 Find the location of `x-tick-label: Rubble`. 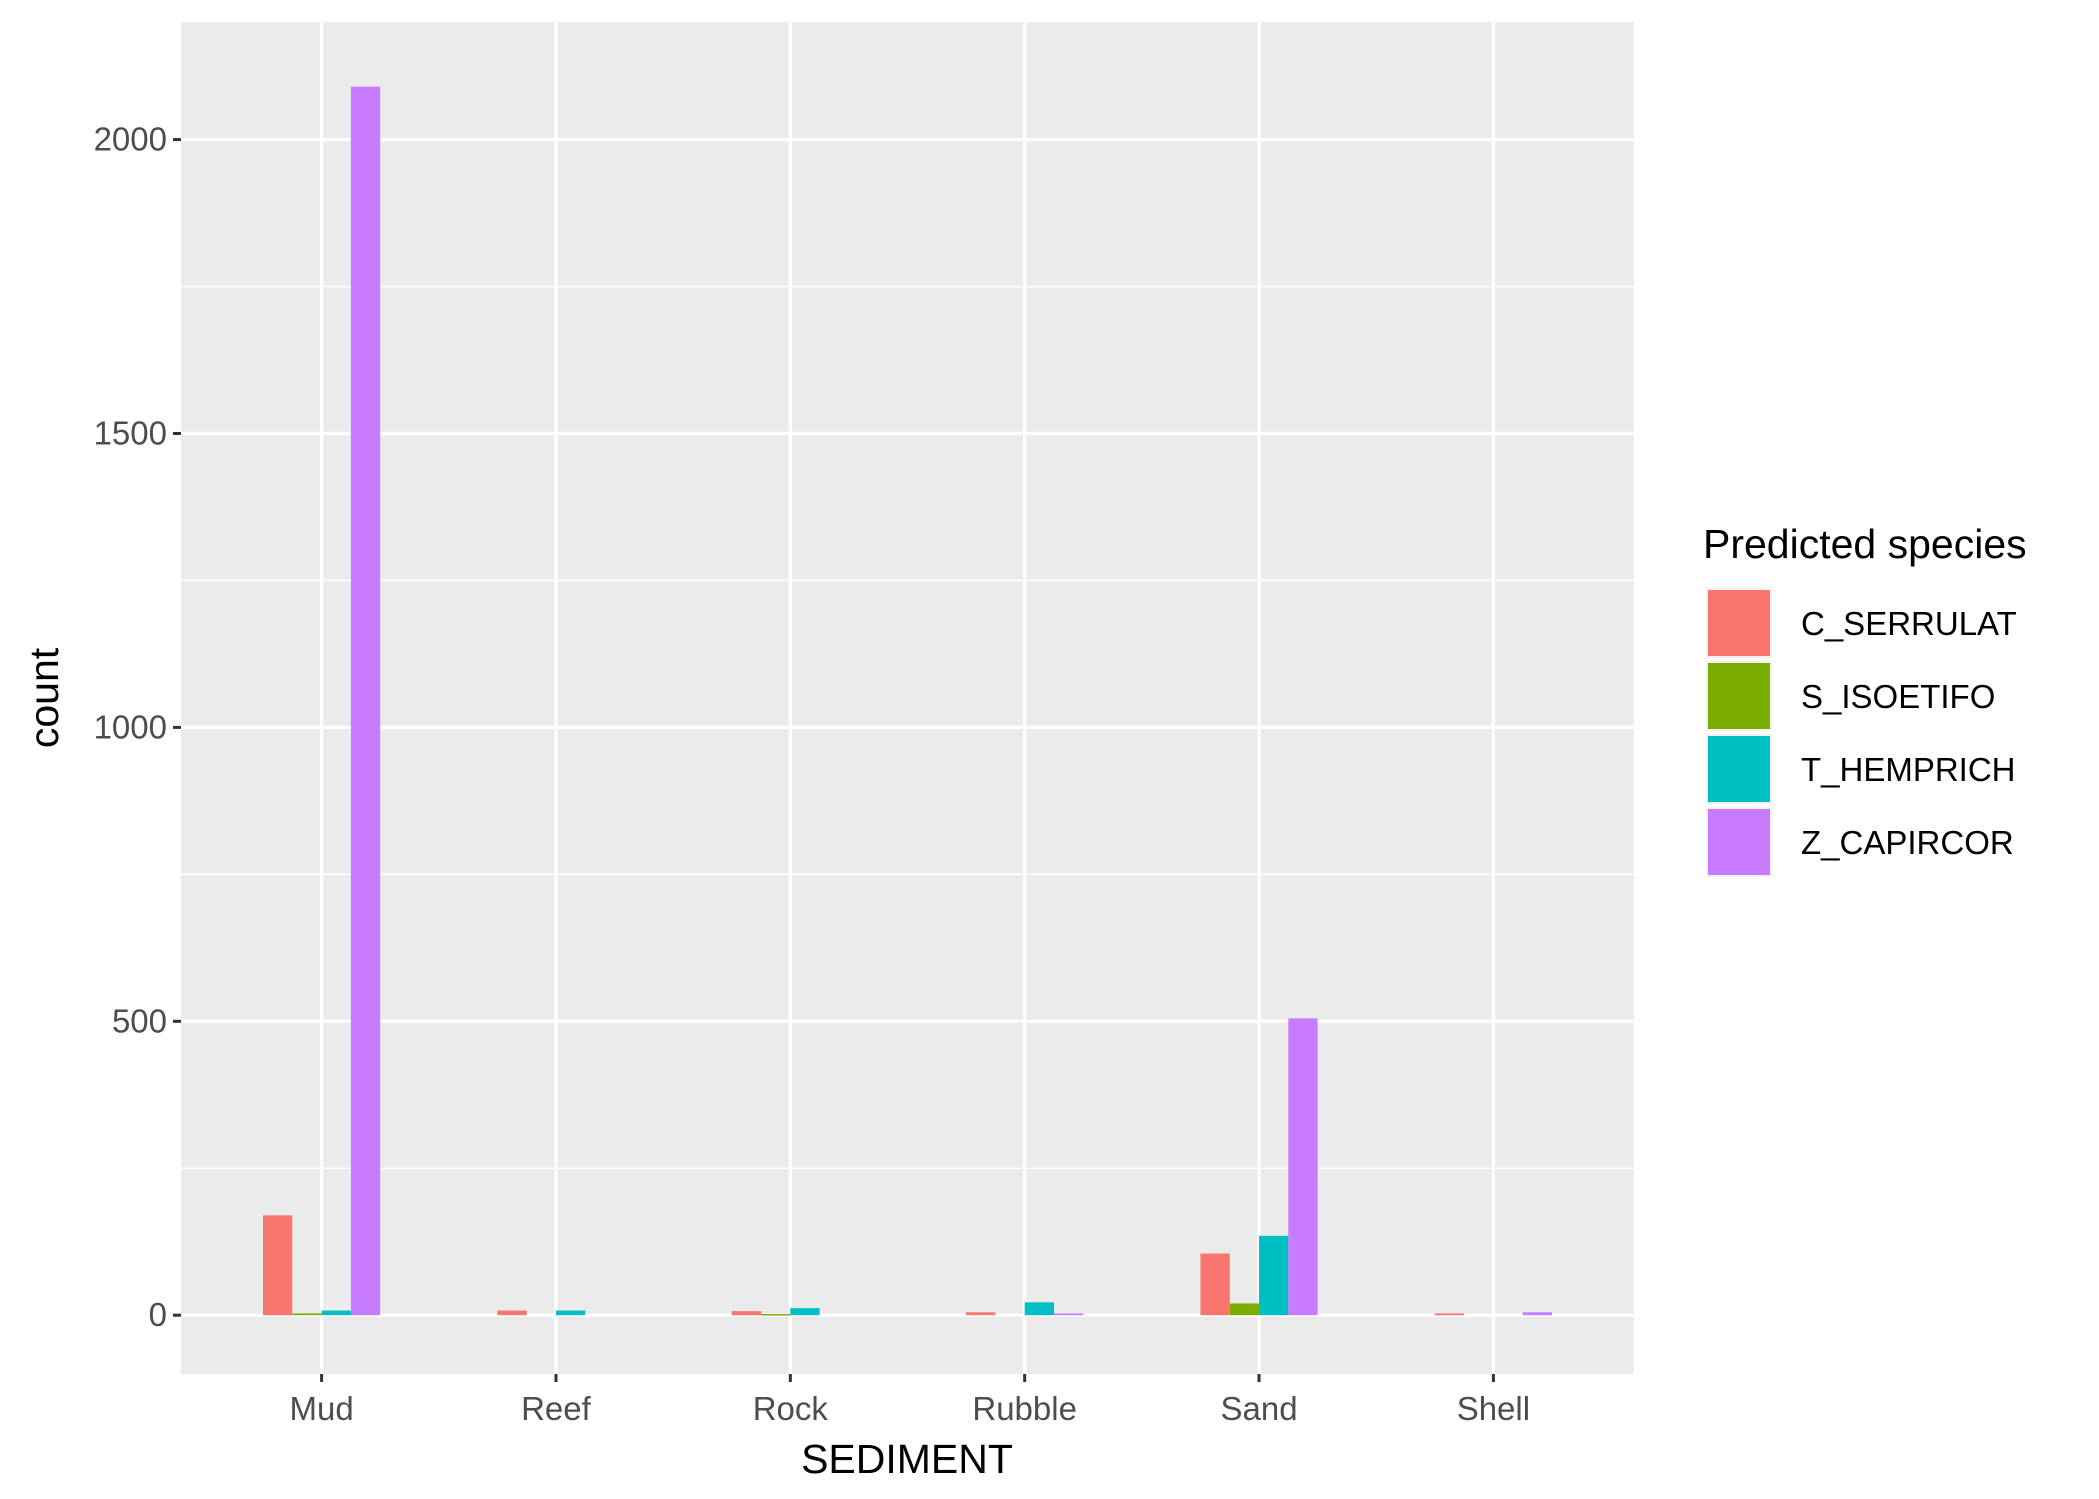

x-tick-label: Rubble is located at coordinates (1024, 1408).